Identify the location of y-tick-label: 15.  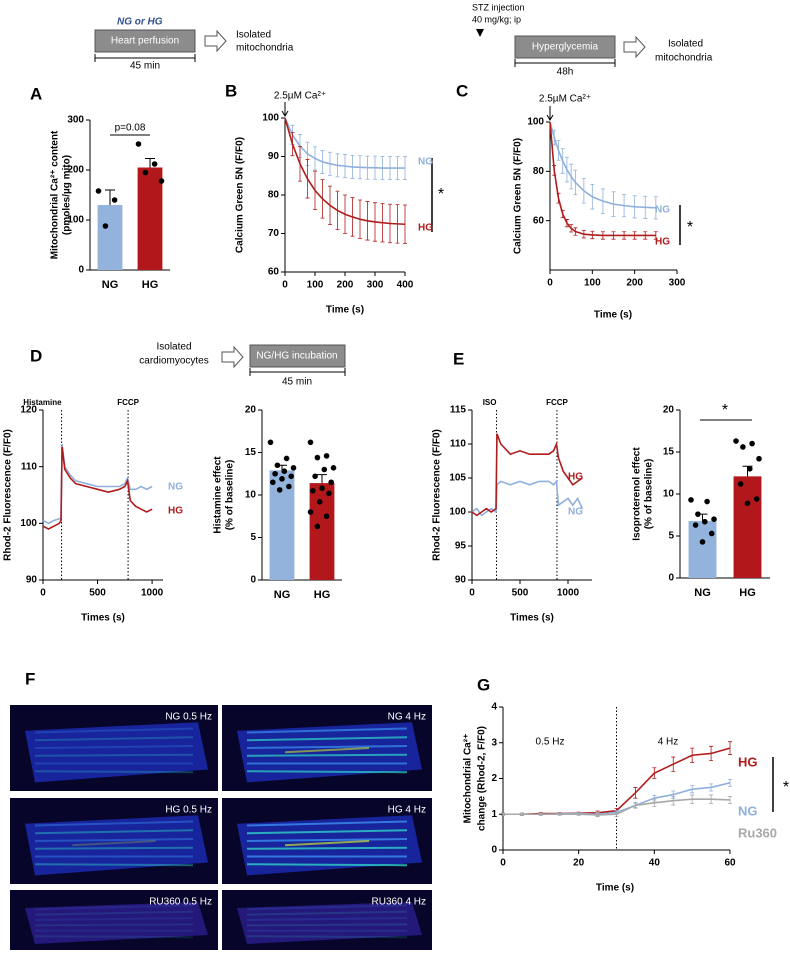
(669, 452).